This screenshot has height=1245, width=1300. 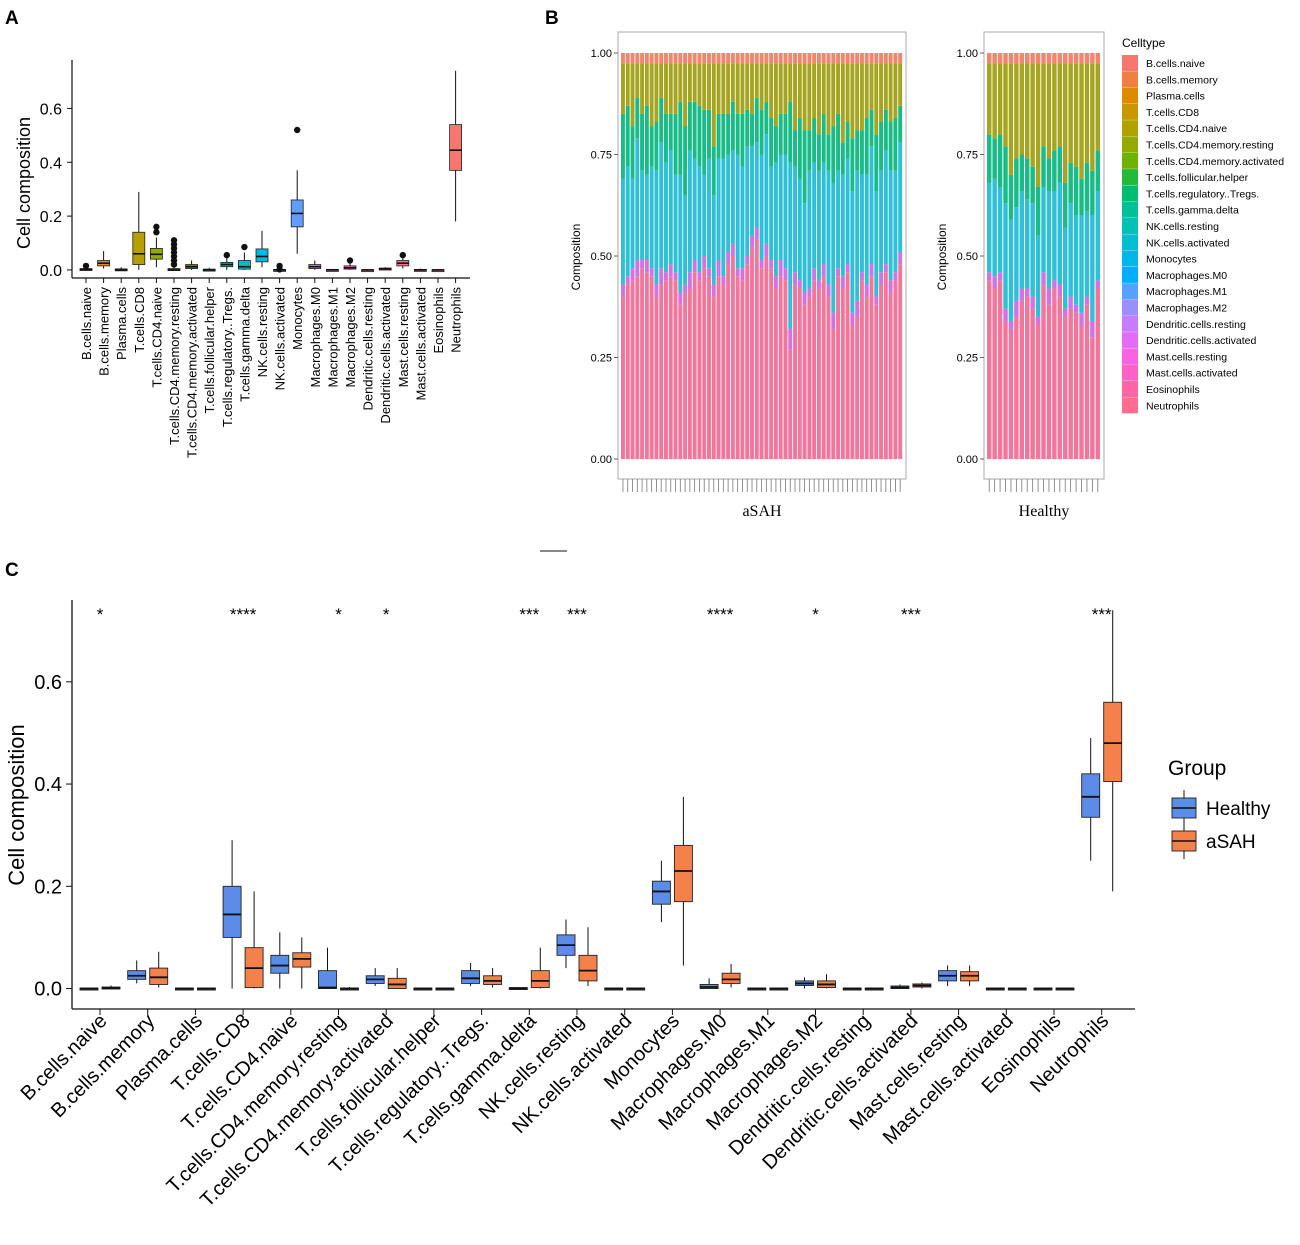 What do you see at coordinates (159, 976) in the screenshot?
I see `panel-c-box-aSAH` at bounding box center [159, 976].